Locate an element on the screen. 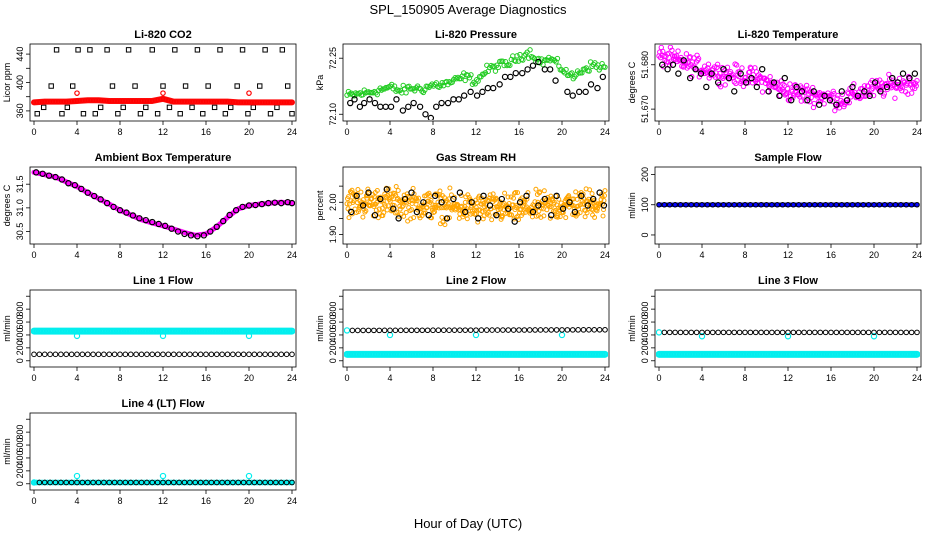  chart-rh: Gas Stream RH percent 0 4 8 12 16 20 24 1.90 2.00 is located at coordinates (462, 206).